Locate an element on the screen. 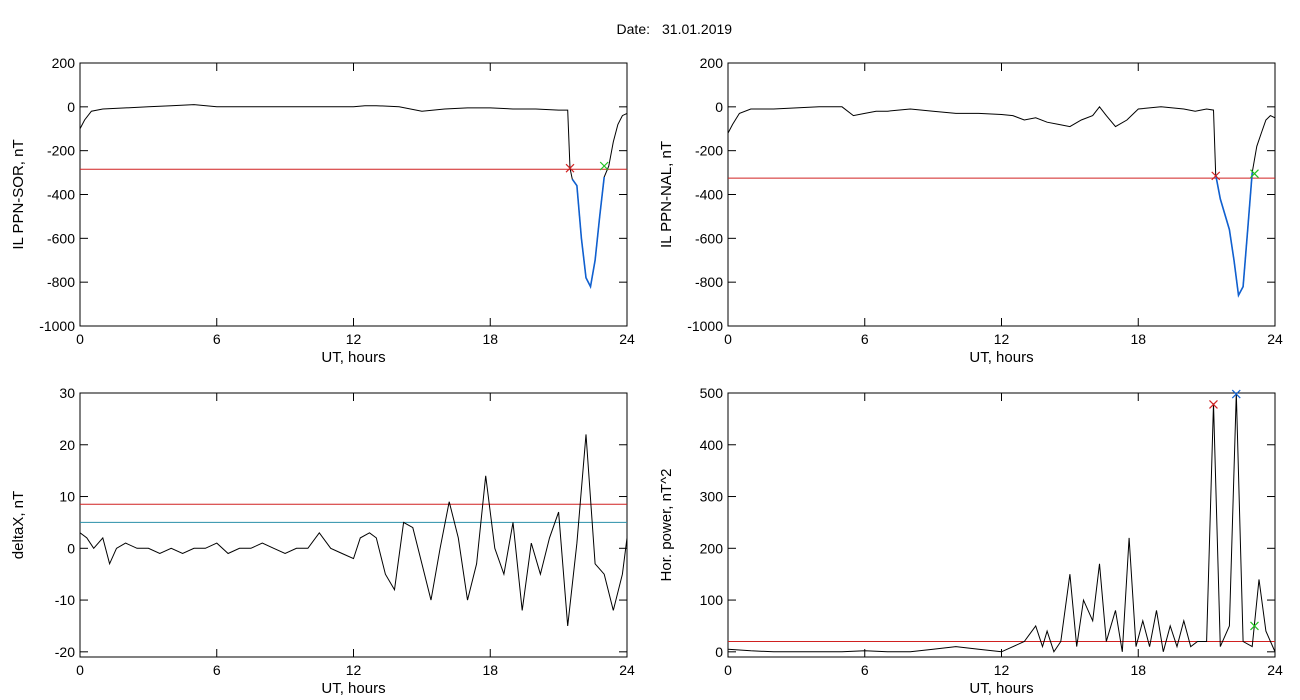 The height and width of the screenshot is (700, 1300). y-axis-label: deltaX, nT is located at coordinates (18, 525).